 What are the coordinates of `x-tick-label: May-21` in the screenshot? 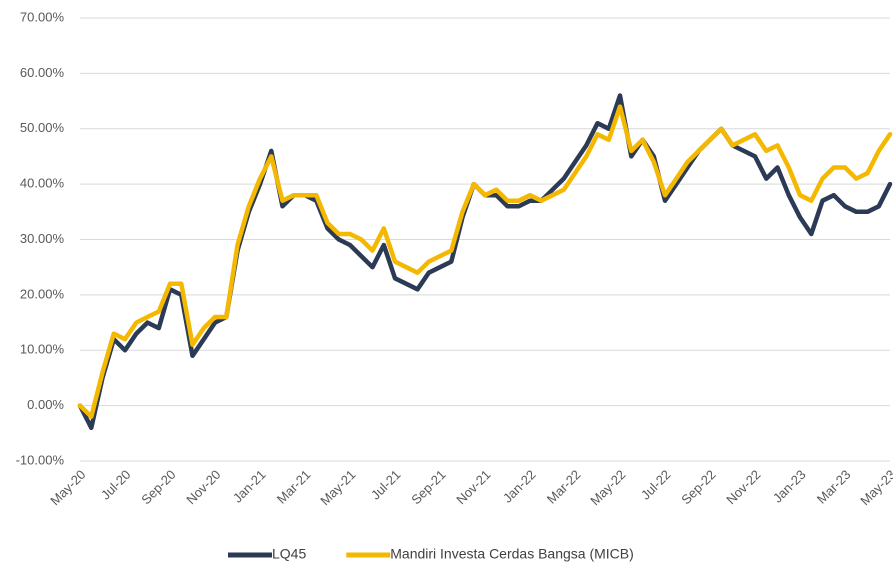 It's located at (337, 487).